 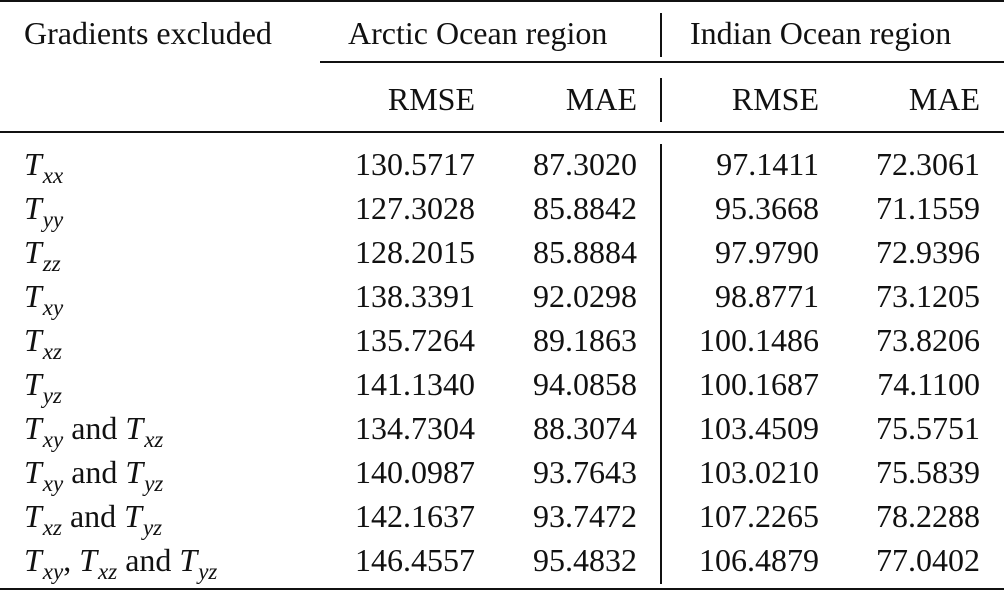 What do you see at coordinates (502, 1) in the screenshot?
I see `top-rule` at bounding box center [502, 1].